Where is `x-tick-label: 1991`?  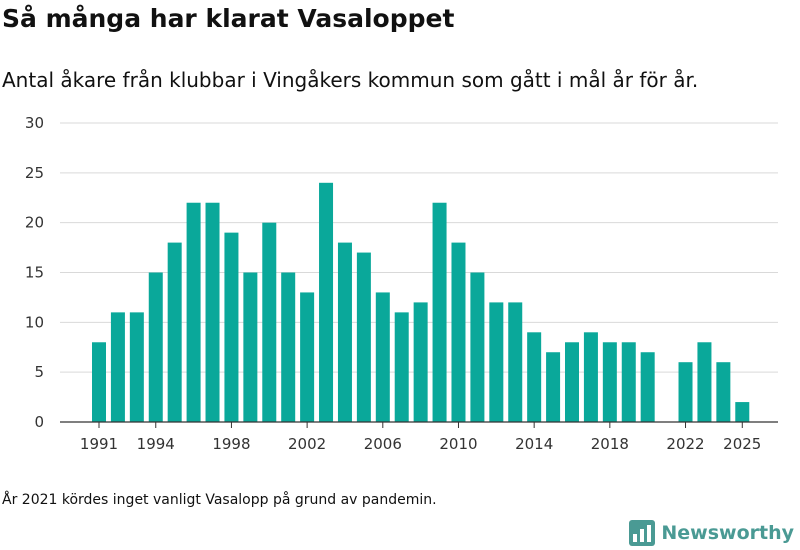
x-tick-label: 1991 is located at coordinates (99, 444).